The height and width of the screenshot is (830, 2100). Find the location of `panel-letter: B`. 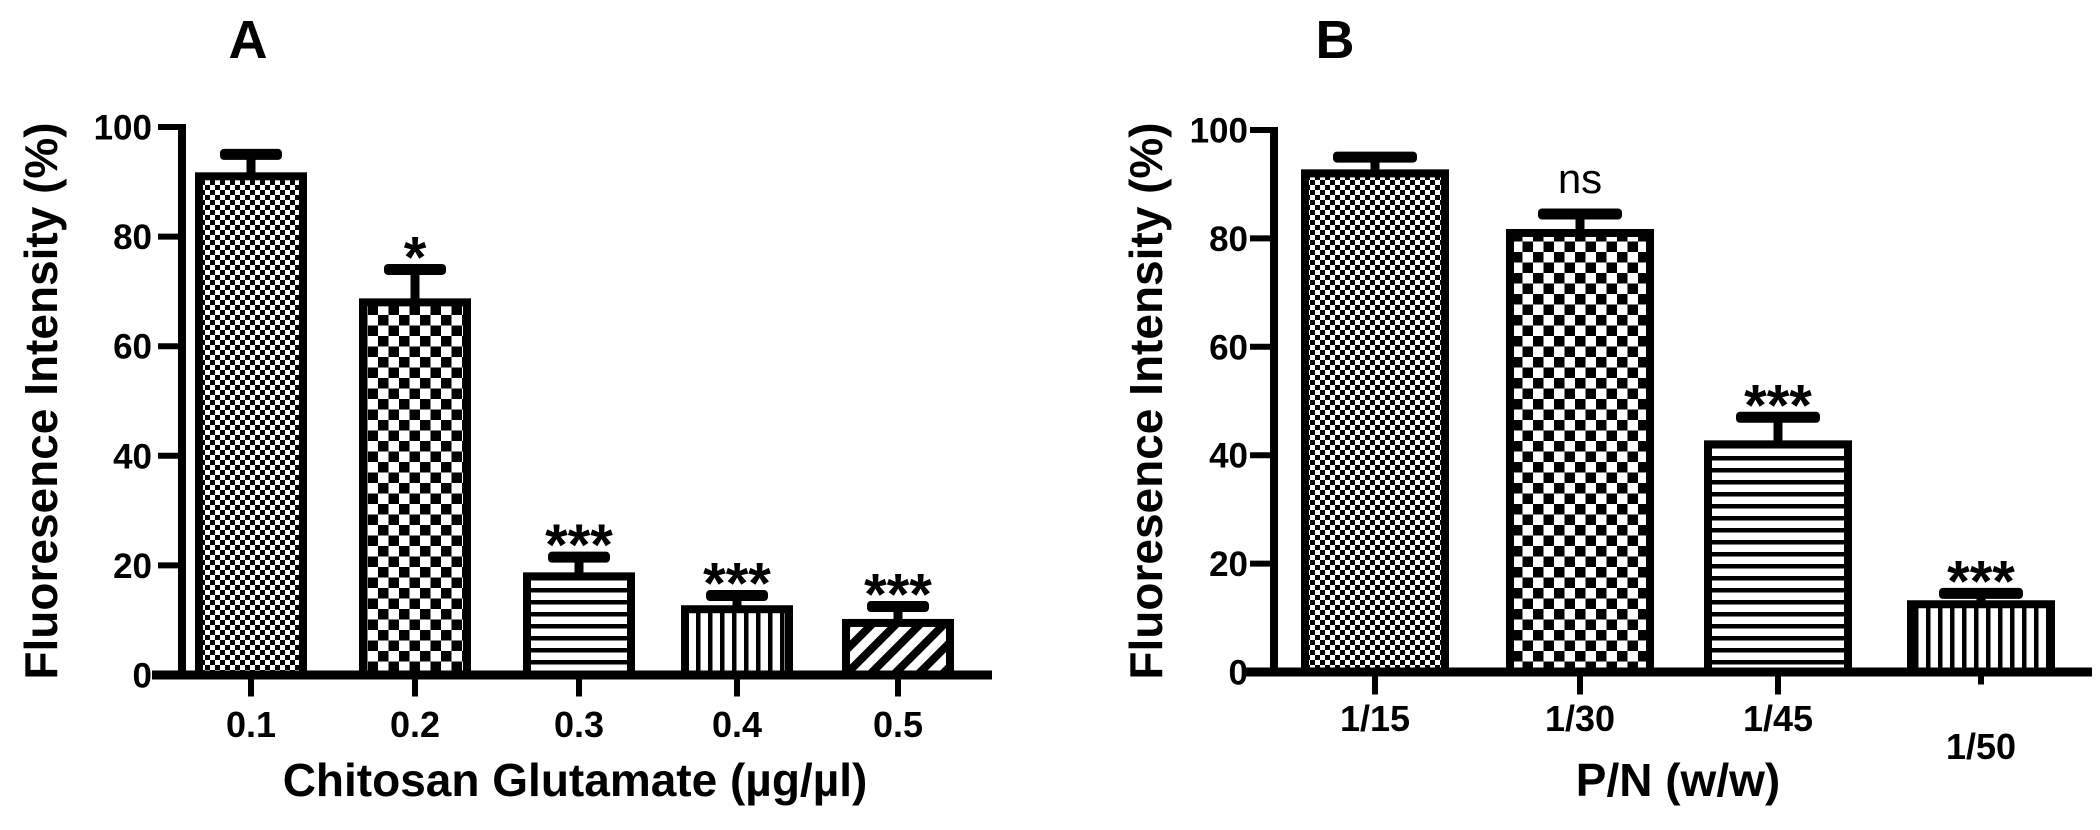

panel-letter: B is located at coordinates (1335, 40).